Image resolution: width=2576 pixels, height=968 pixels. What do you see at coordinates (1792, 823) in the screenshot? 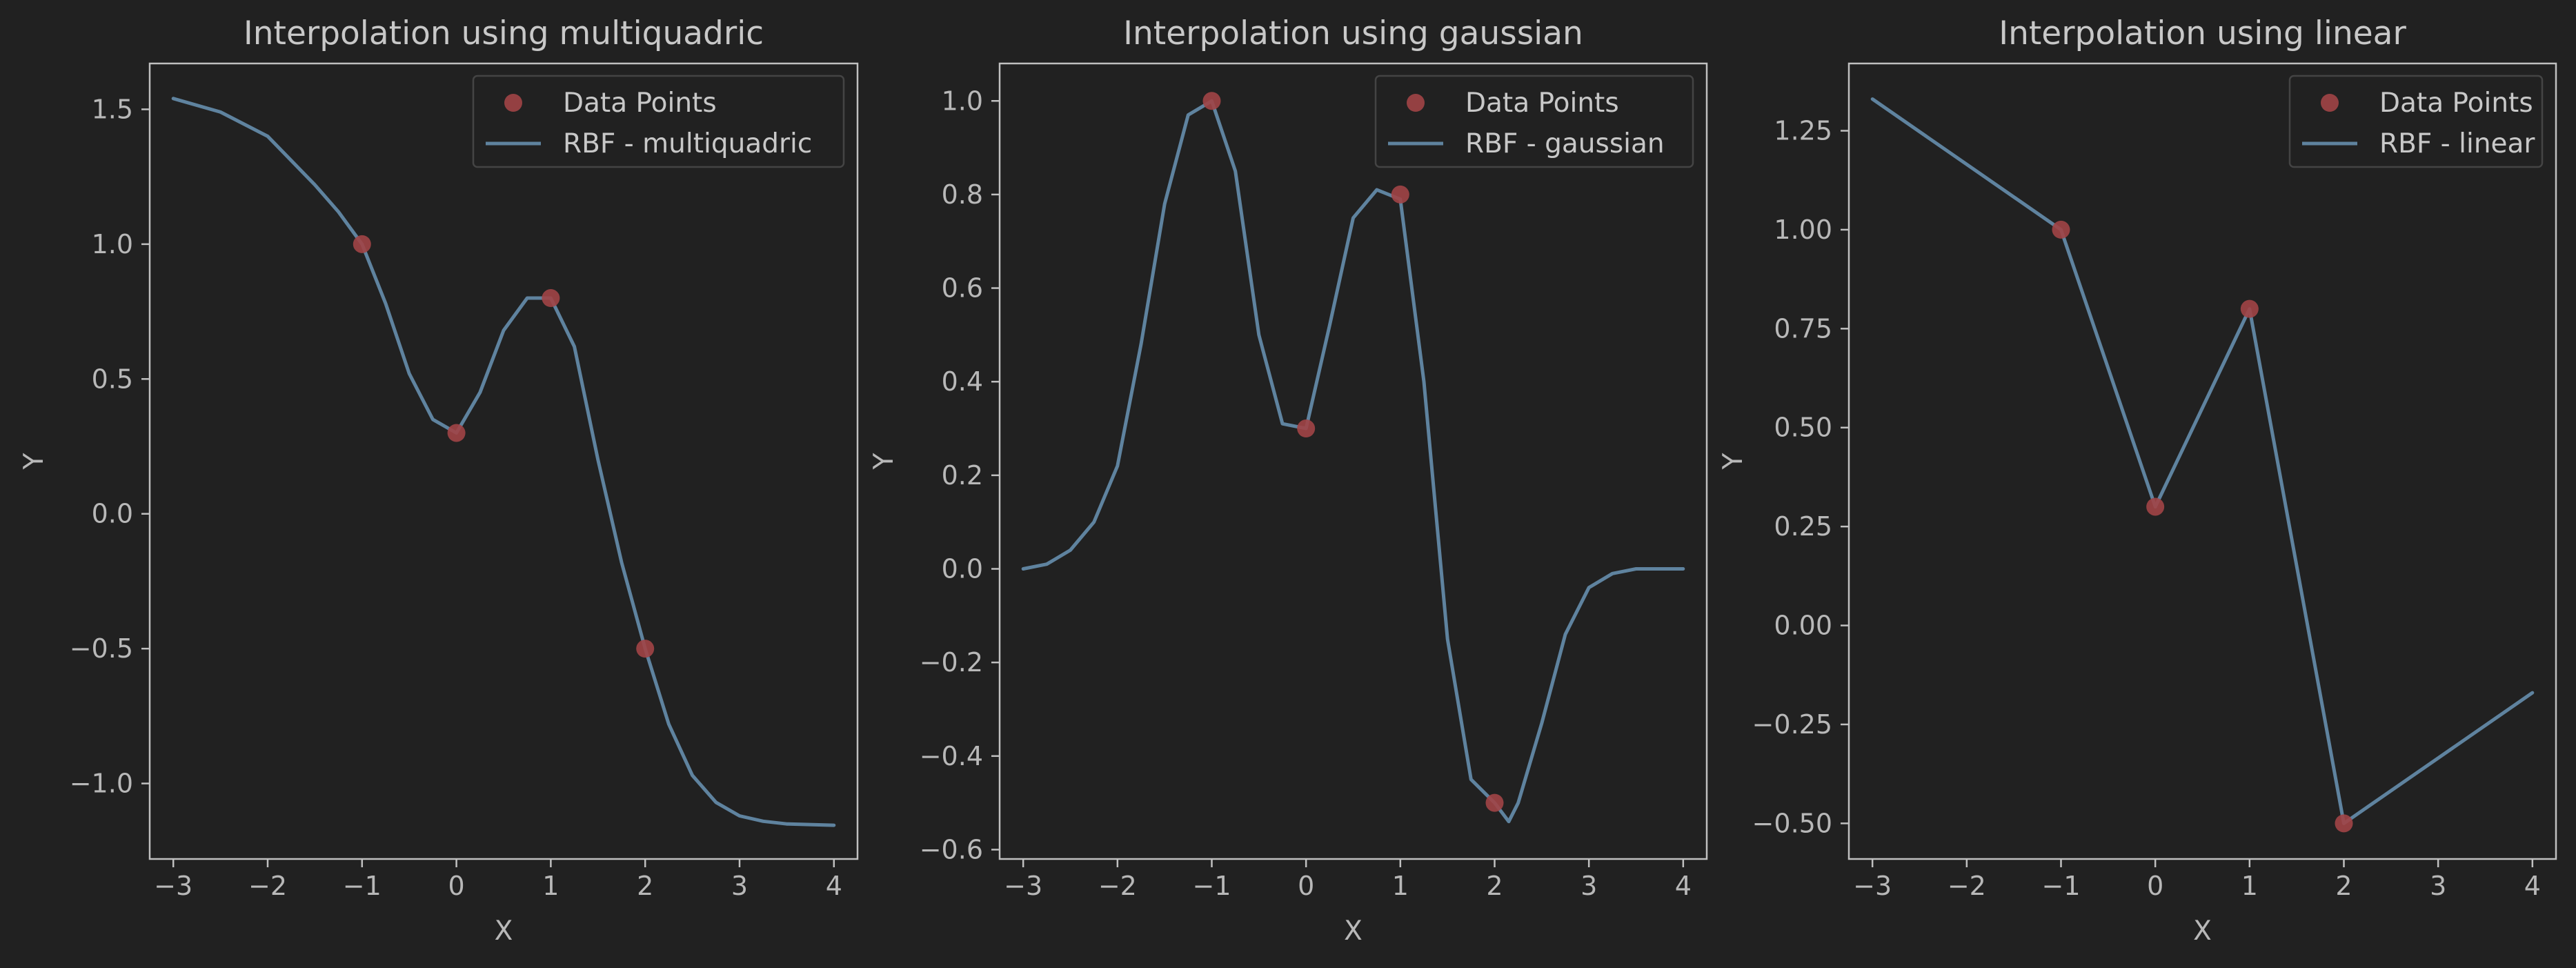
I see `y-tick-label: −0.50` at bounding box center [1792, 823].